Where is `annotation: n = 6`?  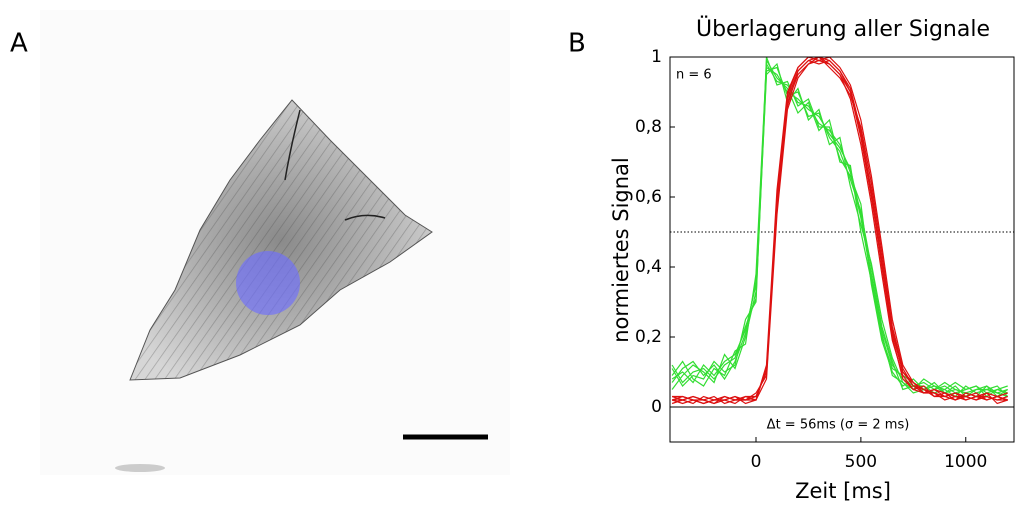 annotation: n = 6 is located at coordinates (694, 75).